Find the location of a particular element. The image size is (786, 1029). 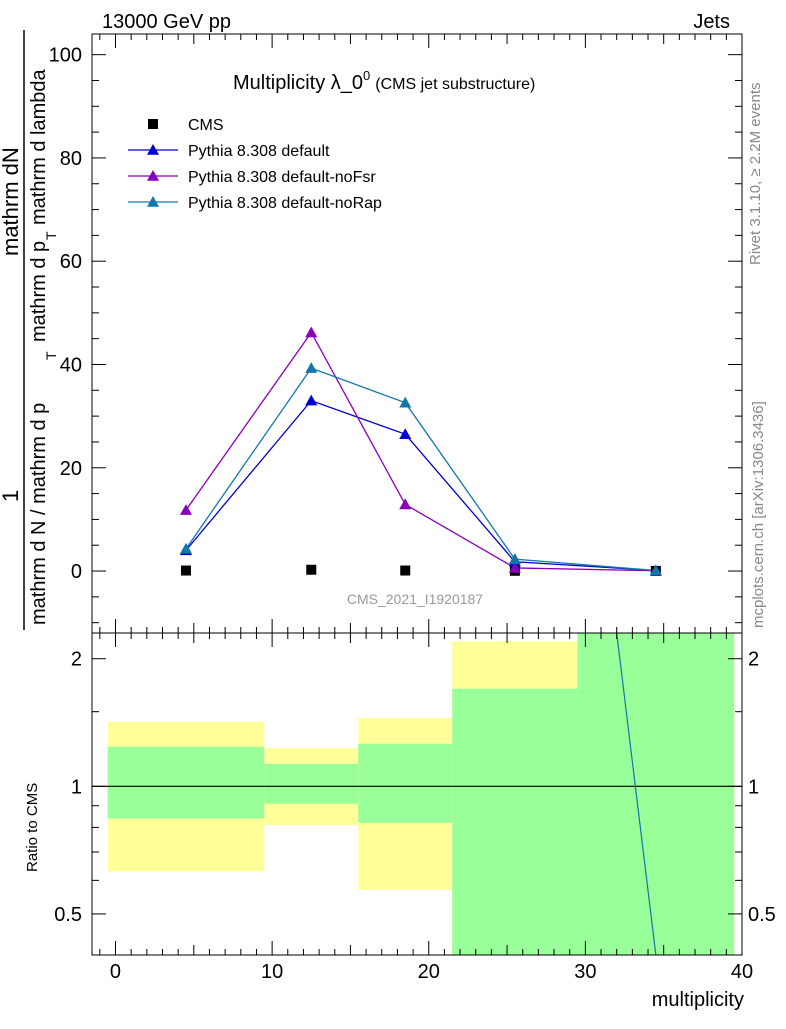

series-line is located at coordinates (420, 469).